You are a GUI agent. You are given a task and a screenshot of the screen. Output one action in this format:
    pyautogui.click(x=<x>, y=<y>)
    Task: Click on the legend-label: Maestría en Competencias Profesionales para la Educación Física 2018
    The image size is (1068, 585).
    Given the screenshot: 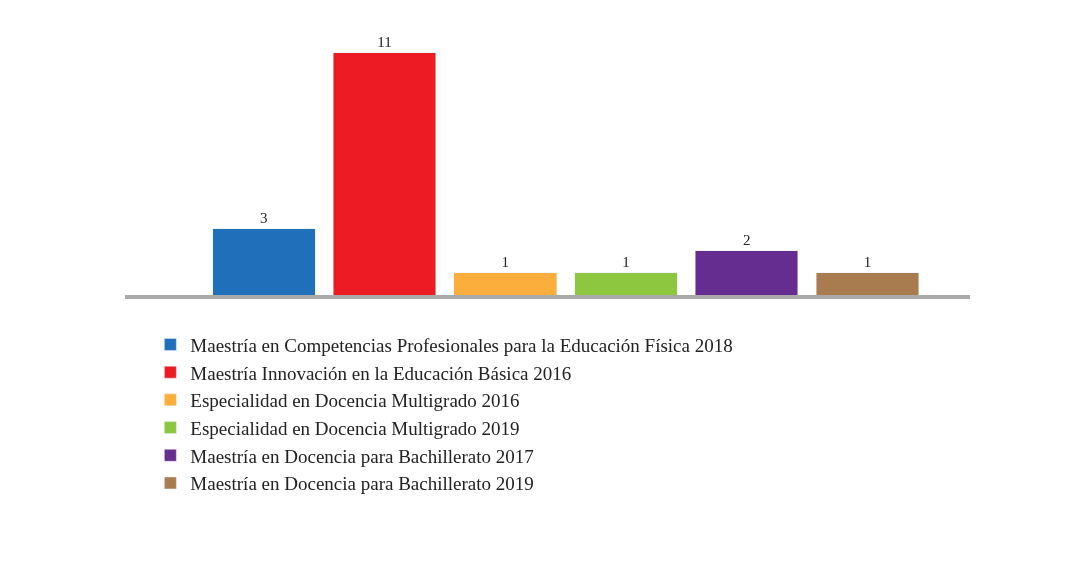 What is the action you would take?
    pyautogui.click(x=461, y=345)
    